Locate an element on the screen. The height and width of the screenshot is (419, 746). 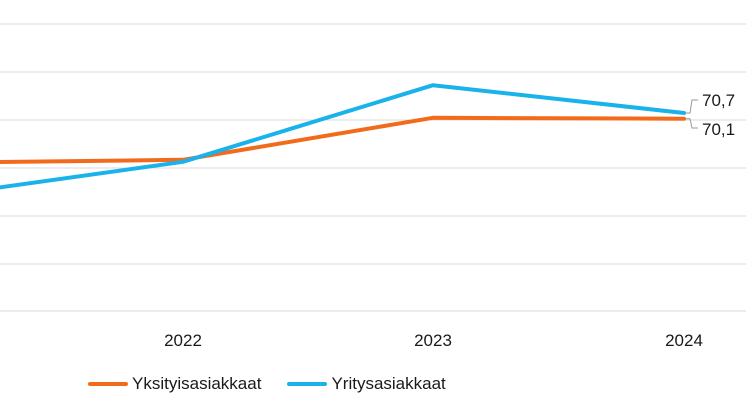
x-tick-label: 2024 is located at coordinates (684, 340).